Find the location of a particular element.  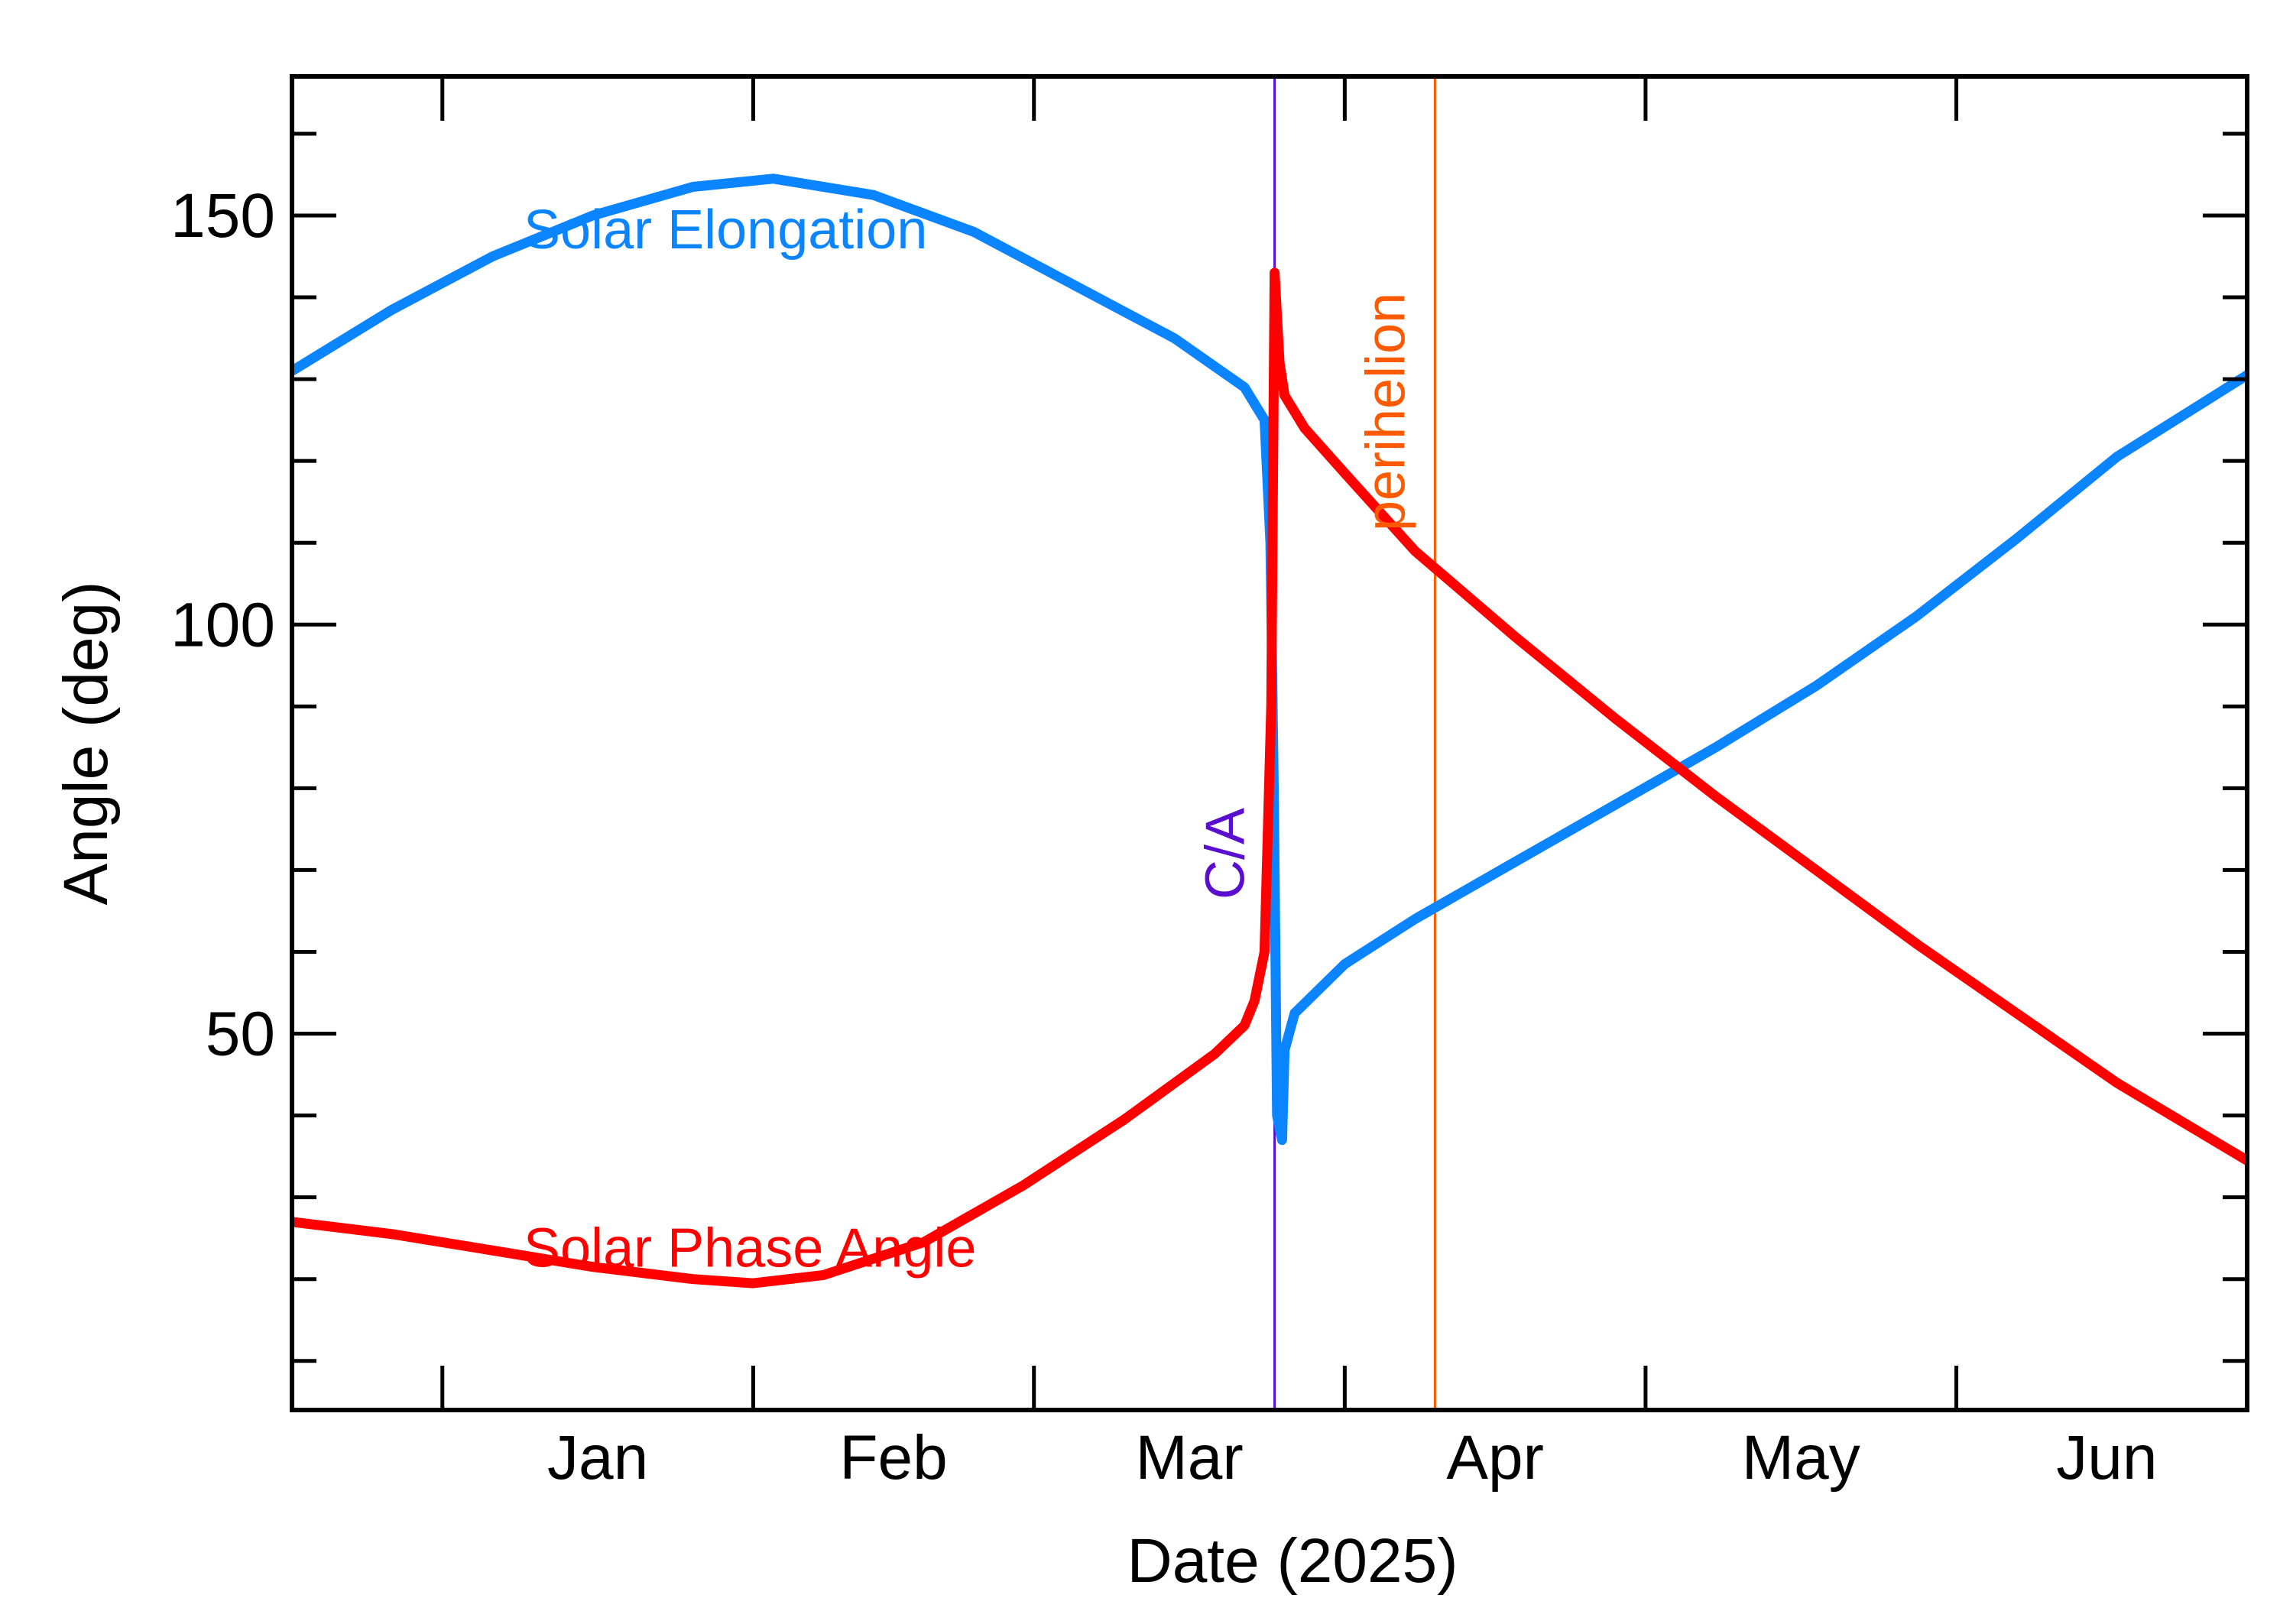

x-tick-label-mar: Mar is located at coordinates (1189, 1458).